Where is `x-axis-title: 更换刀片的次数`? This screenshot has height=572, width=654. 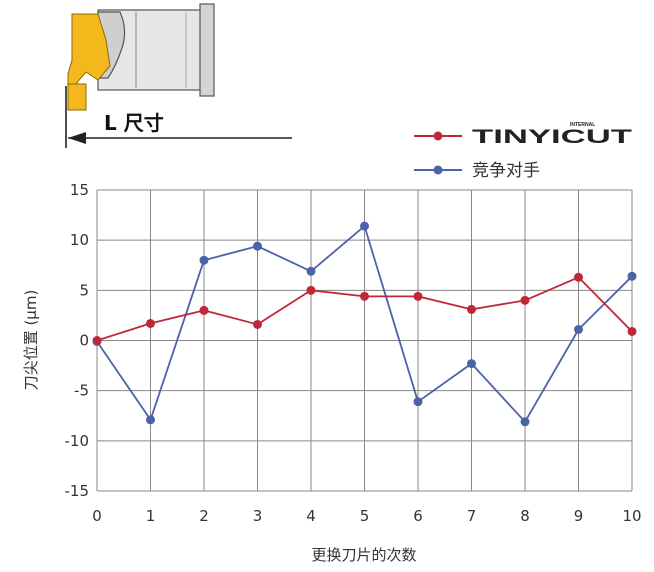 x-axis-title: 更换刀片的次数 is located at coordinates (363, 555).